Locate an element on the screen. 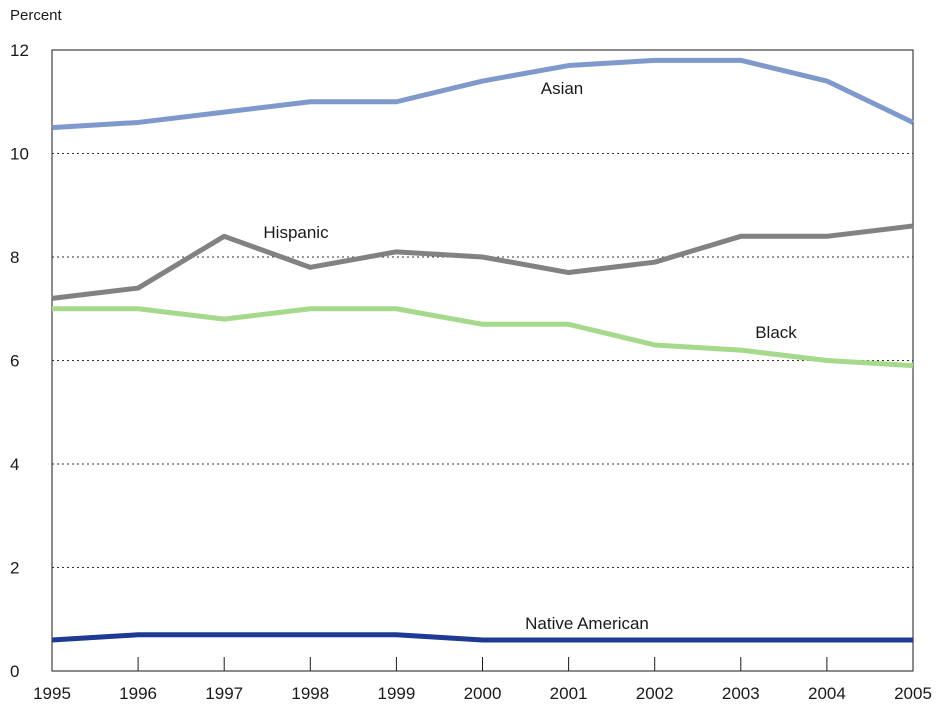  x-tick-label-2001: 2001 is located at coordinates (569, 693).